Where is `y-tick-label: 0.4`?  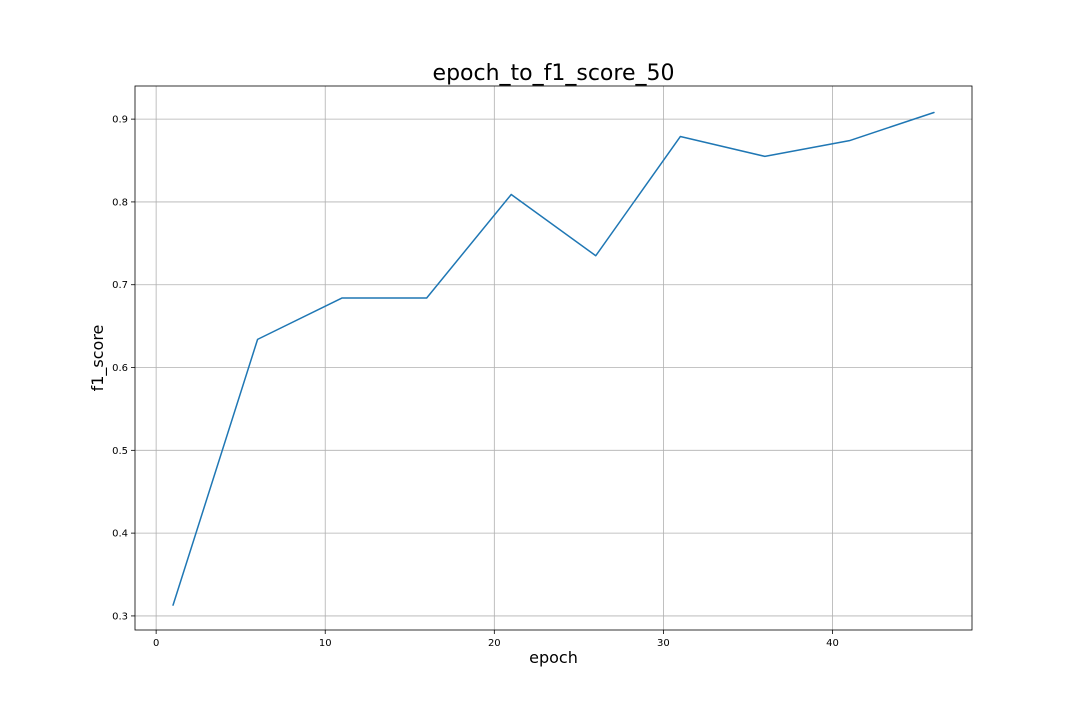 y-tick-label: 0.4 is located at coordinates (120, 534).